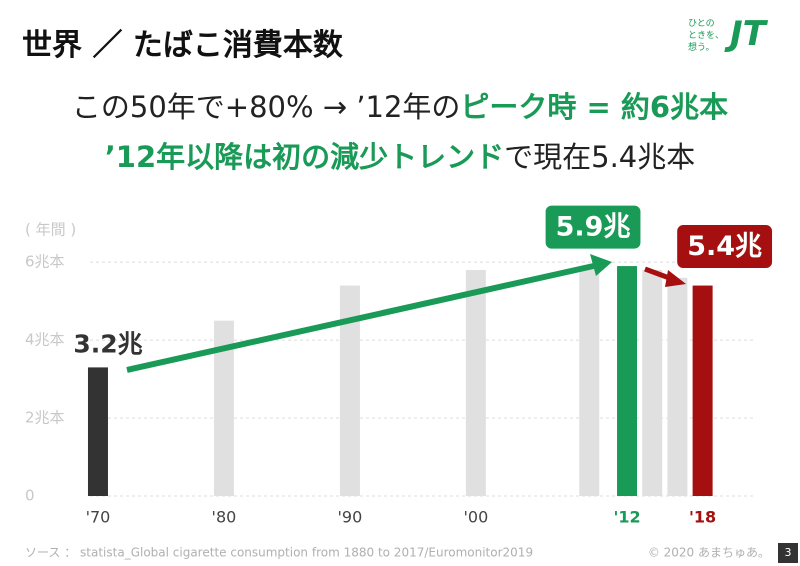 The height and width of the screenshot is (566, 800). I want to click on logo-brand: JT, so click(748, 34).